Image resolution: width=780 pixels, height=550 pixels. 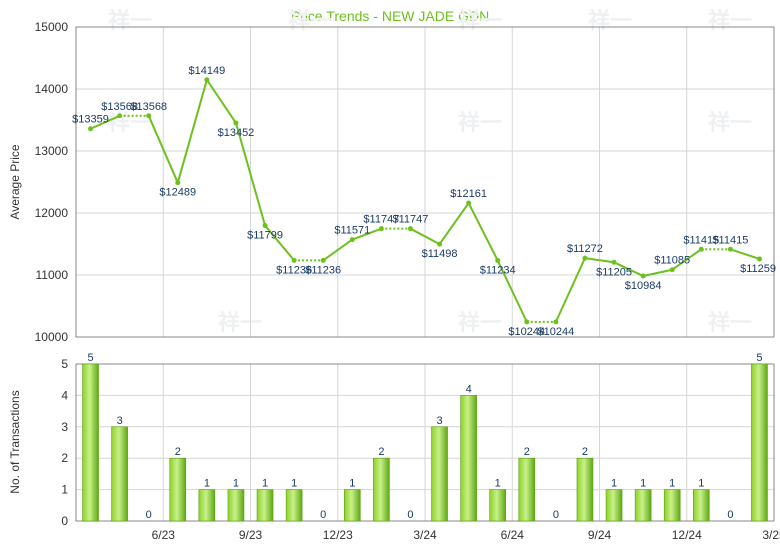 I want to click on price-axis-label: Average Price, so click(x=15, y=181).